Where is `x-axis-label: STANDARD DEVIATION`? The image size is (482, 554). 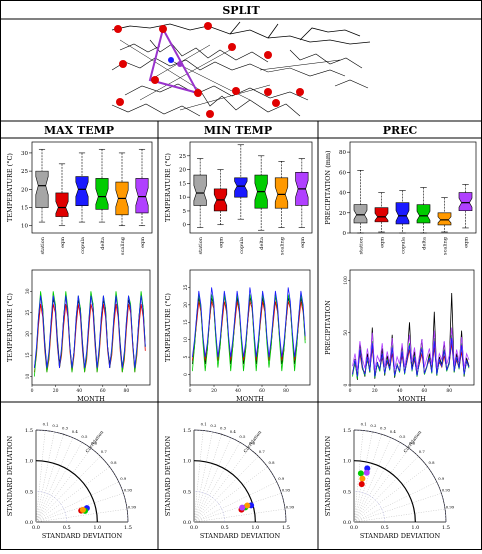 x-axis-label: STANDARD DEVIATION is located at coordinates (400, 536).